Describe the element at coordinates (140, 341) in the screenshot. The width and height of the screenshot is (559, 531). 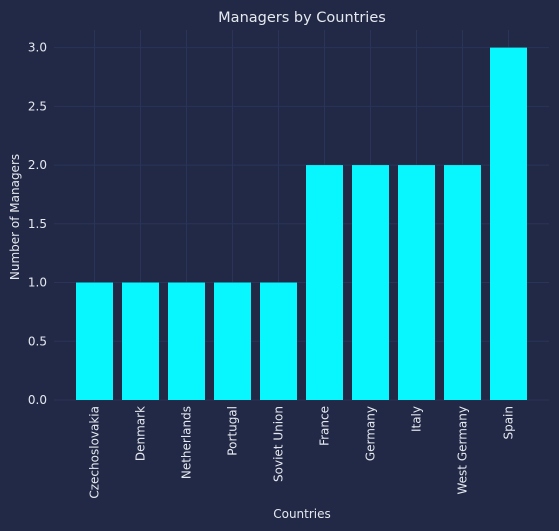
I see `bar-denmark` at that location.